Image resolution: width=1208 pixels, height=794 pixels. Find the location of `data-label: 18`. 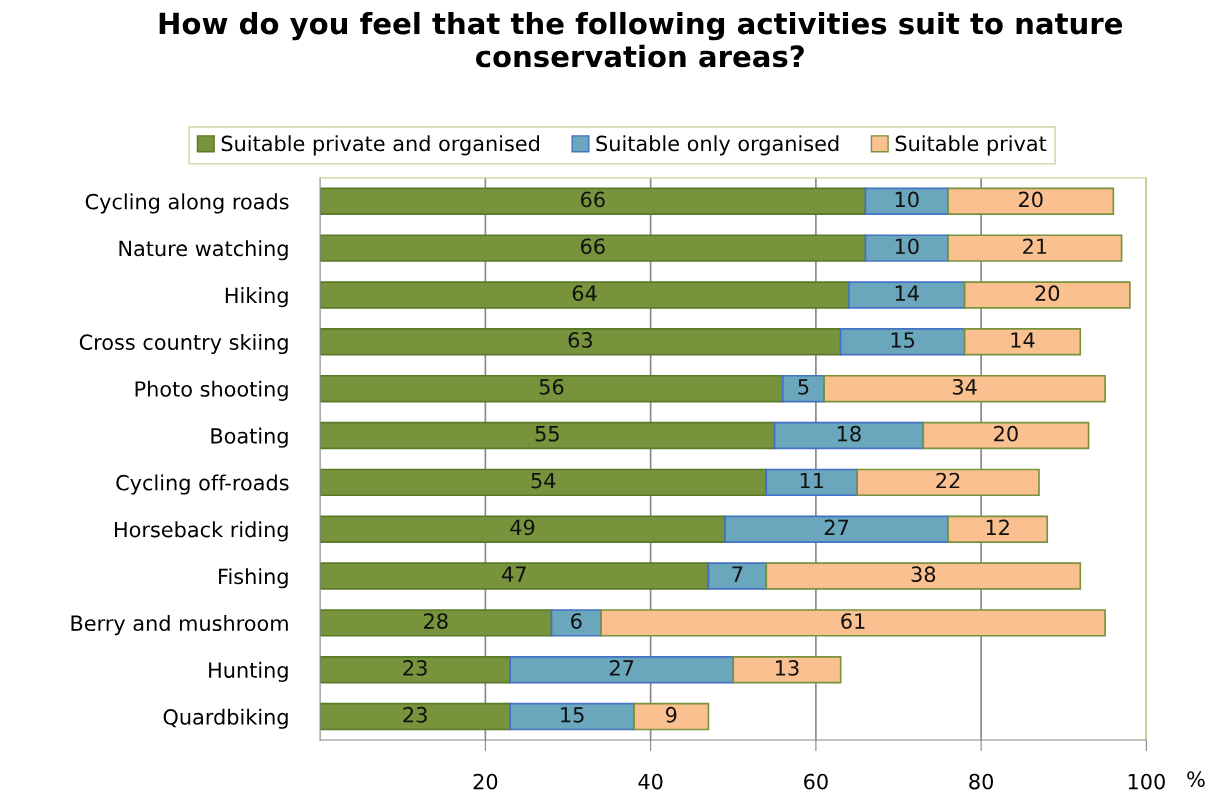

data-label: 18 is located at coordinates (849, 433).